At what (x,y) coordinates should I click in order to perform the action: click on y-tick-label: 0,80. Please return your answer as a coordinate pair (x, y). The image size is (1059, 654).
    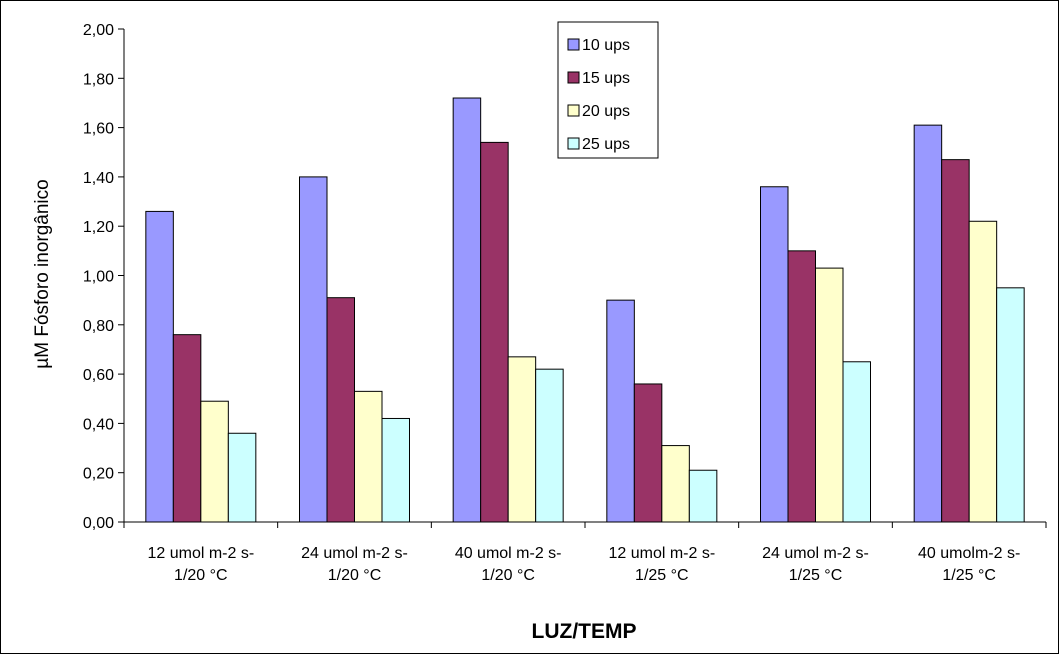
    Looking at the image, I should click on (98, 326).